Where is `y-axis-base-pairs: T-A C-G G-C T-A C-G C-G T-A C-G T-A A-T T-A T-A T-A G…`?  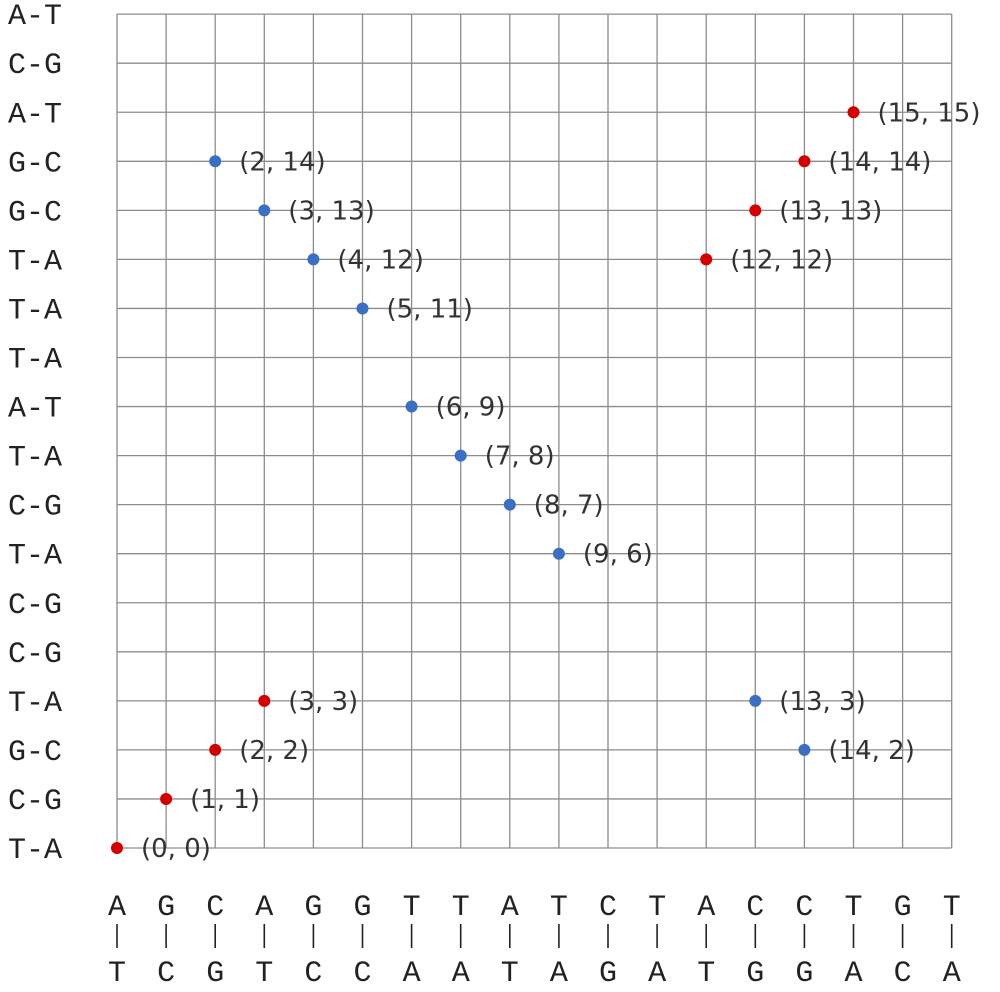 y-axis-base-pairs: T-A C-G G-C T-A C-G C-G T-A C-G T-A A-T T-A T-A T-A G… is located at coordinates (35, 434).